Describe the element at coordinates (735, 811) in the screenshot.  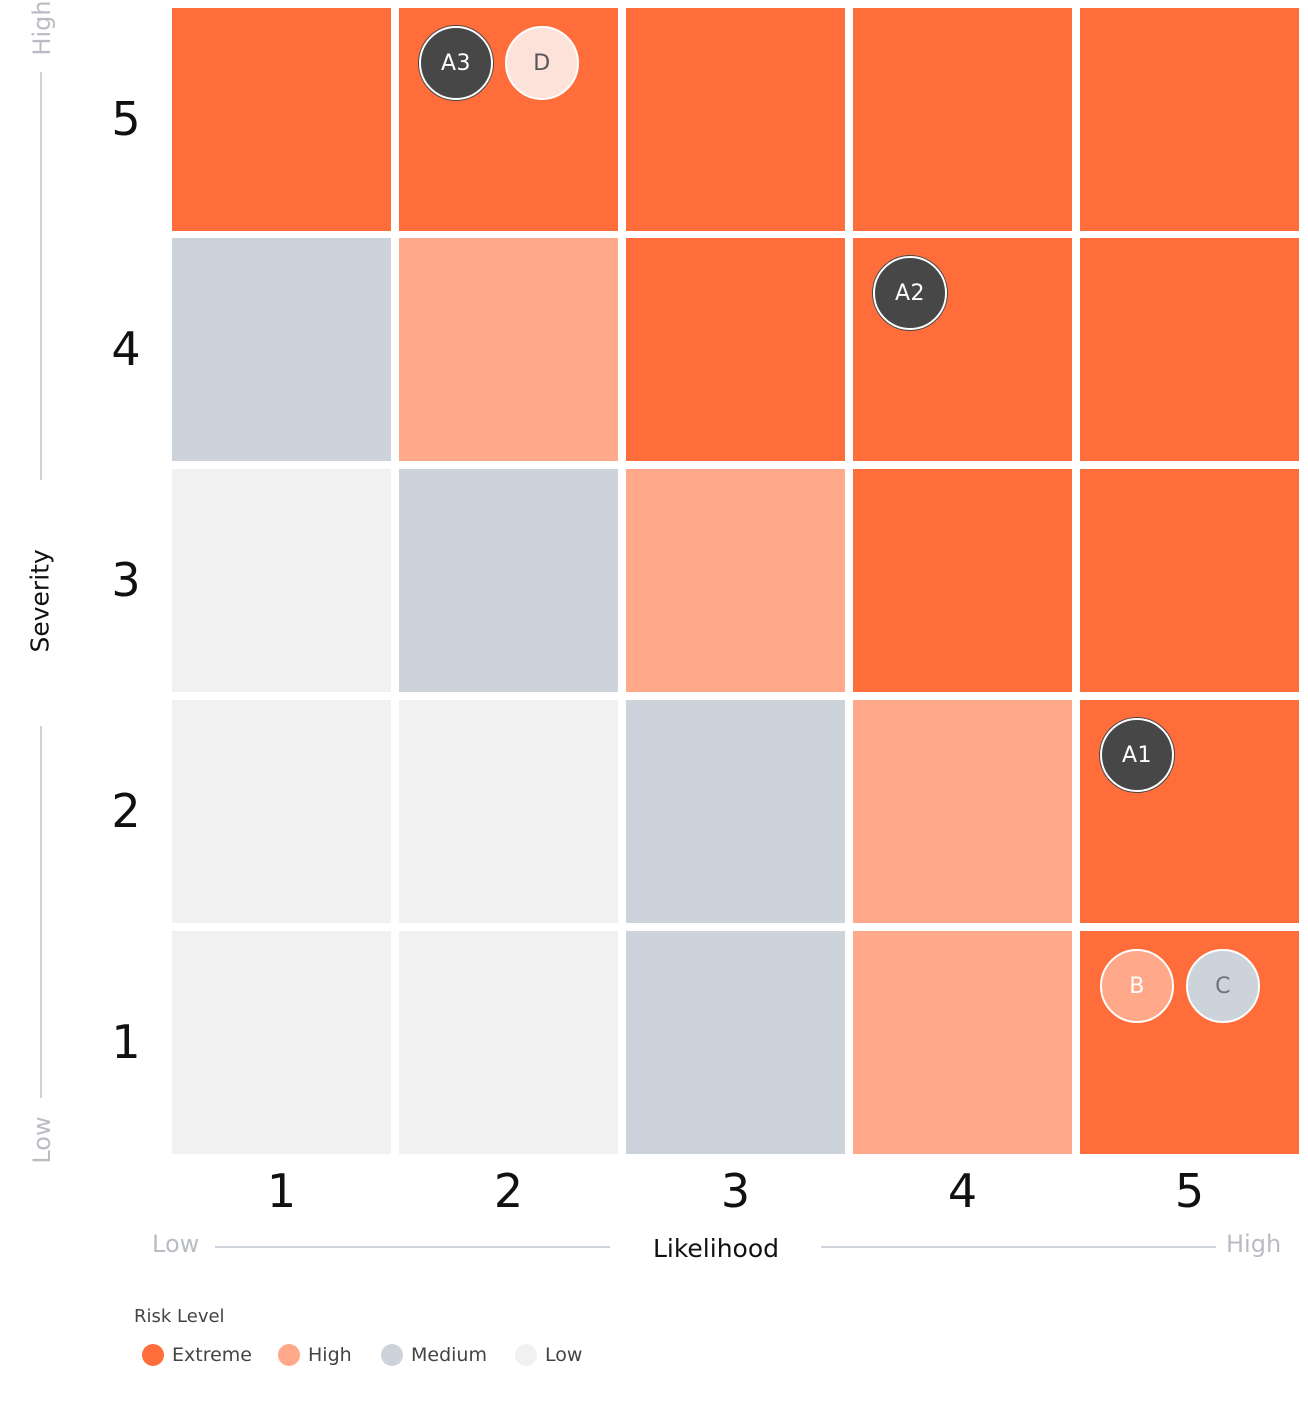
I see `matrix-cell-s2-l3` at that location.